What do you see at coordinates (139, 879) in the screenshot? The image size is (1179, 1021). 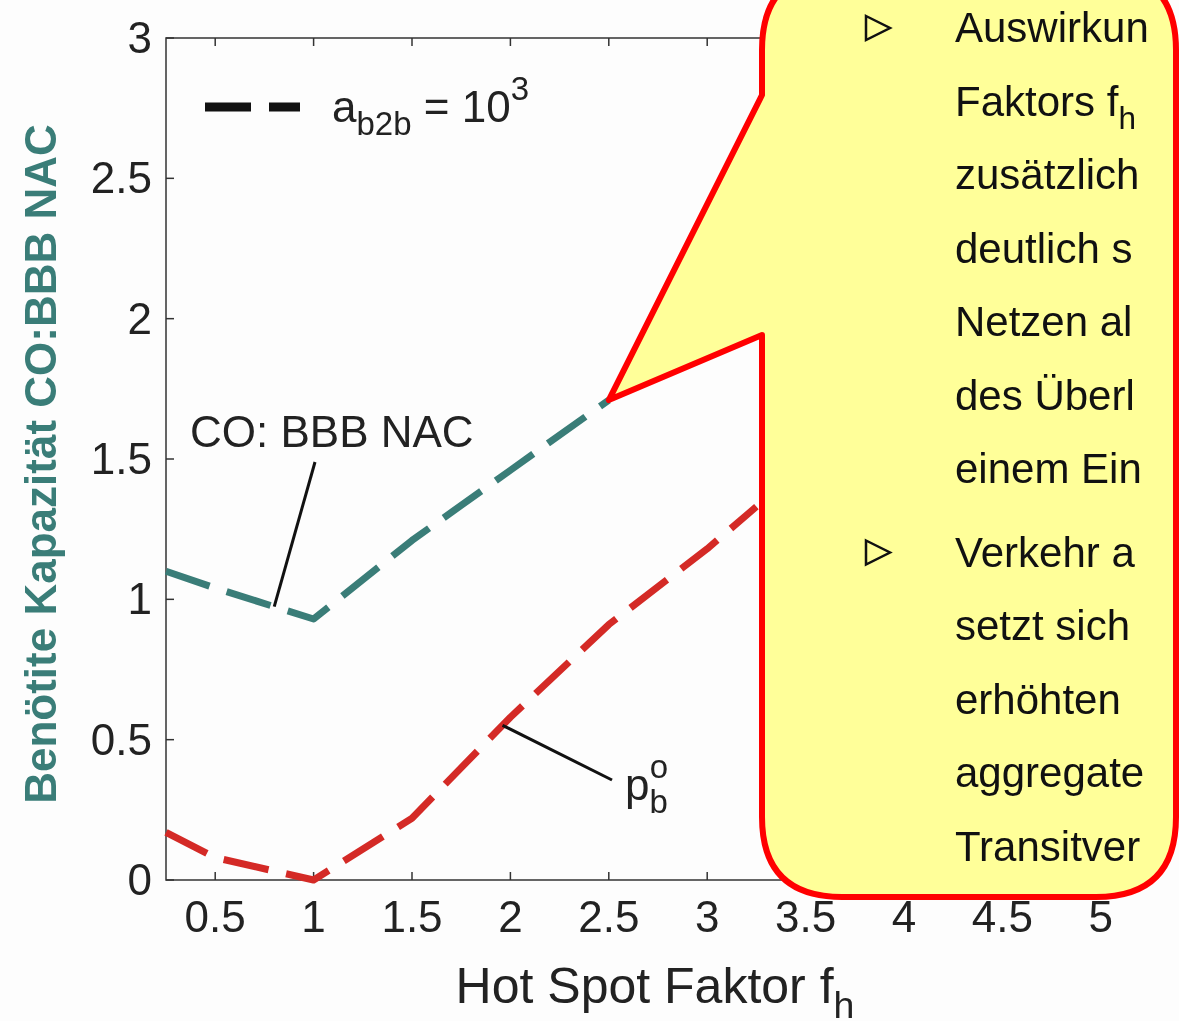 I see `y-tick-label: 0` at bounding box center [139, 879].